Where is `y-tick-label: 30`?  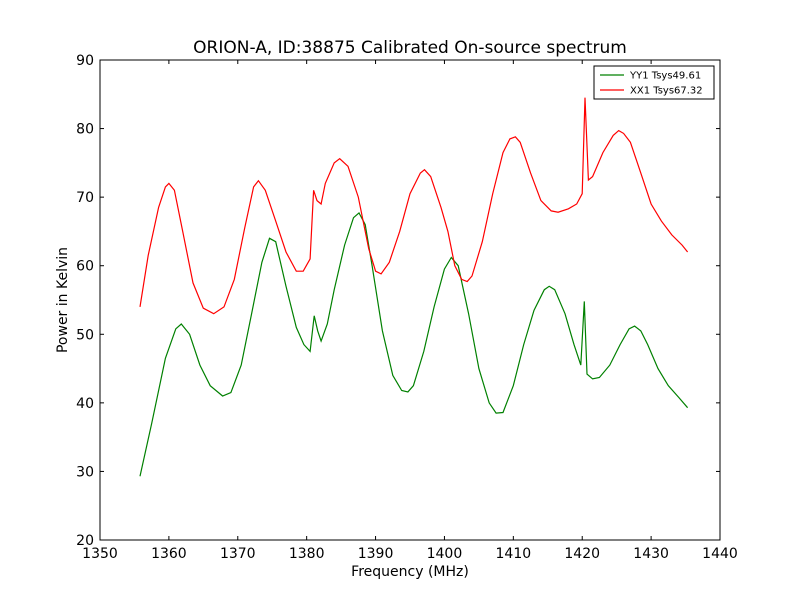 y-tick-label: 30 is located at coordinates (85, 472).